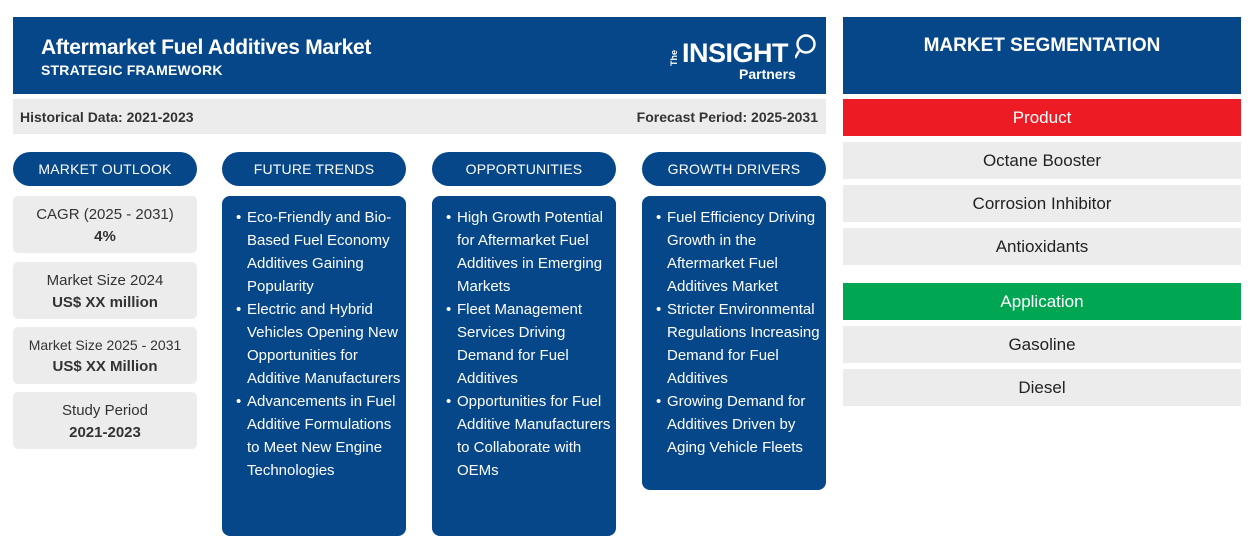 The width and height of the screenshot is (1254, 554). What do you see at coordinates (105, 366) in the screenshot?
I see `outlook-value: US$ XX Million` at bounding box center [105, 366].